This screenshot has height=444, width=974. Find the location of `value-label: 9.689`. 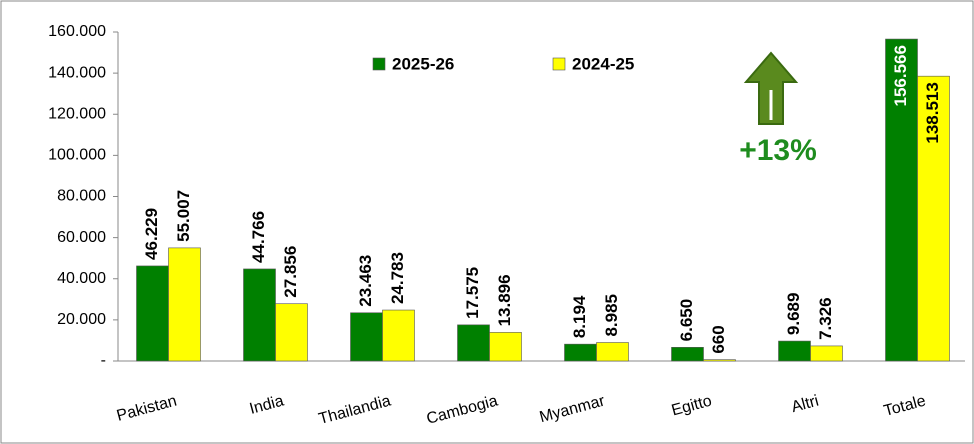

value-label: 9.689 is located at coordinates (793, 314).